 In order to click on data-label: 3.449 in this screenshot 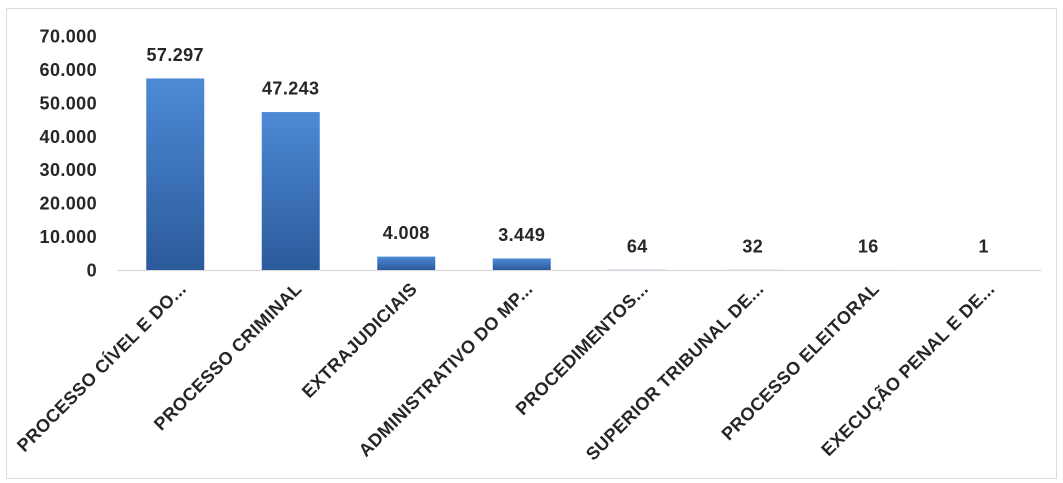, I will do `click(521, 235)`.